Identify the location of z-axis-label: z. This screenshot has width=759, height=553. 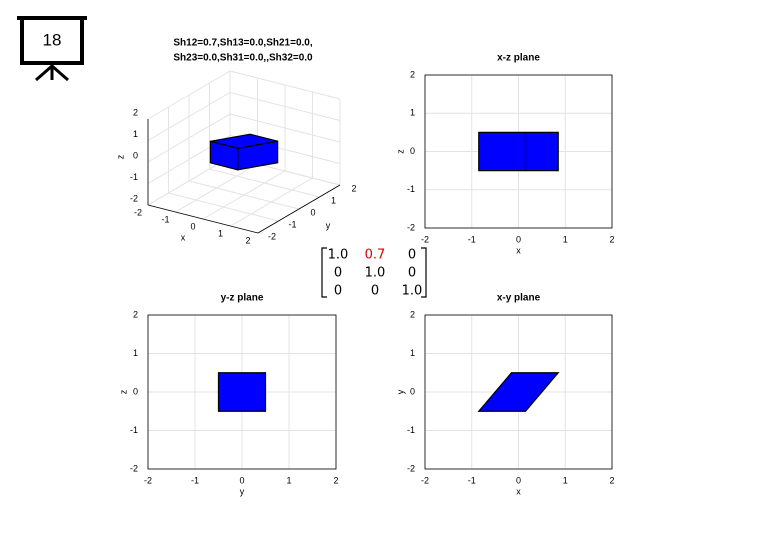
(120, 156).